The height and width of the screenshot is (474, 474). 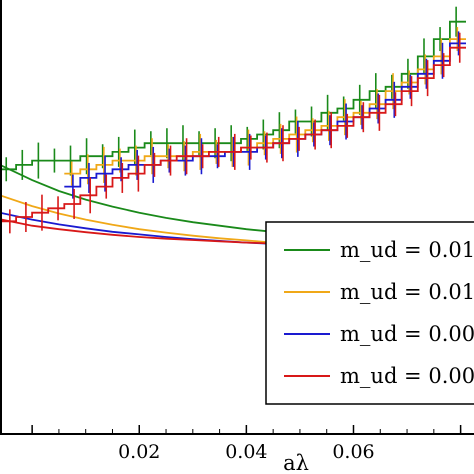 What do you see at coordinates (353, 452) in the screenshot?
I see `x-tick-label: 0.06` at bounding box center [353, 452].